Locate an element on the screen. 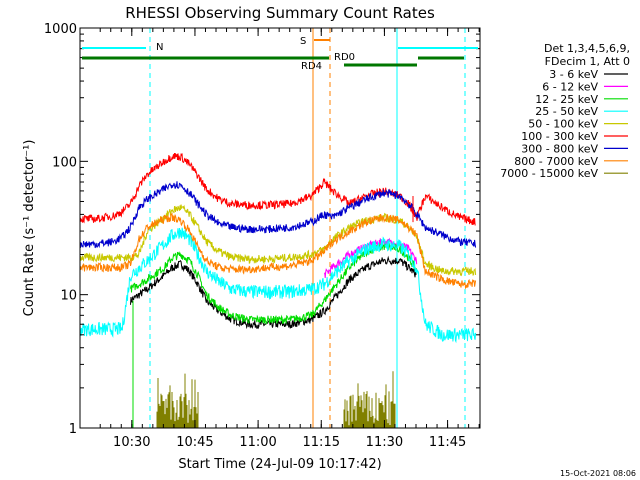  series-7000-15000-kev is located at coordinates (276, 399).